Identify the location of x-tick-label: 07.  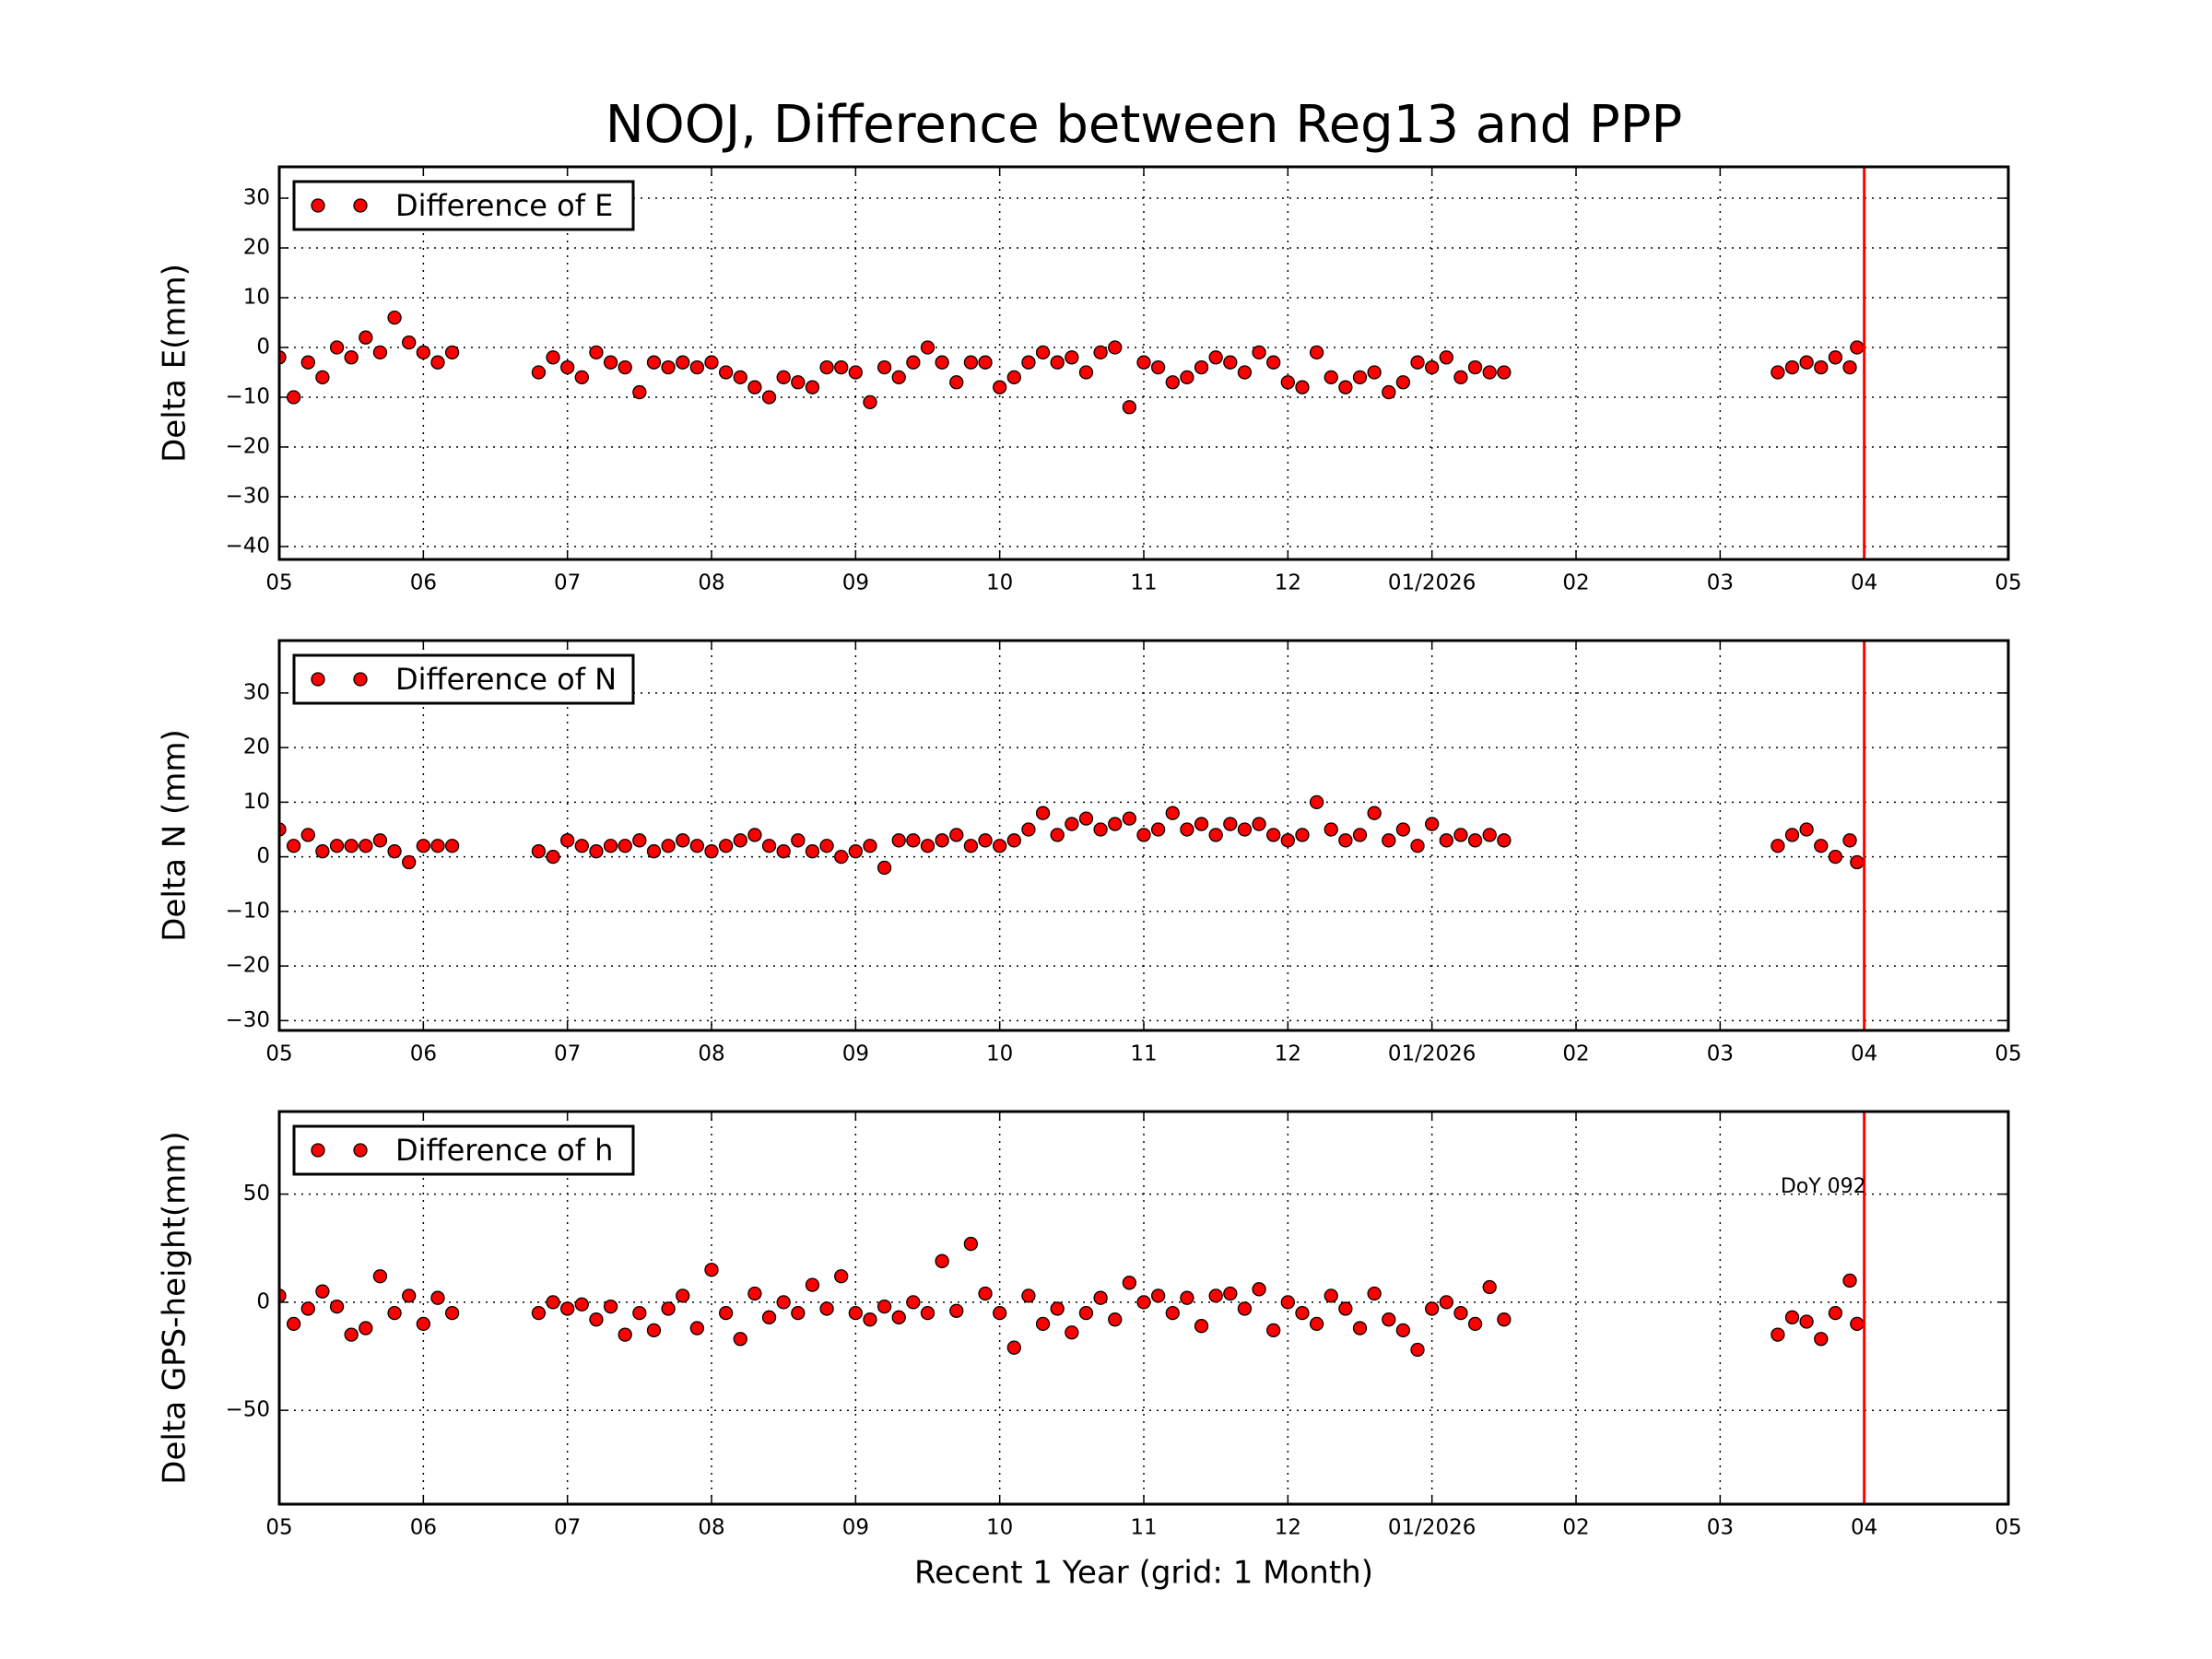
(567, 1054).